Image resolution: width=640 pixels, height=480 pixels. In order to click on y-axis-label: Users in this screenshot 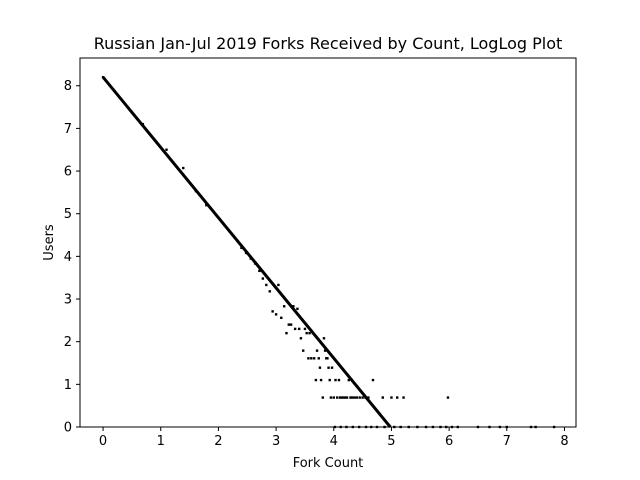, I will do `click(49, 242)`.